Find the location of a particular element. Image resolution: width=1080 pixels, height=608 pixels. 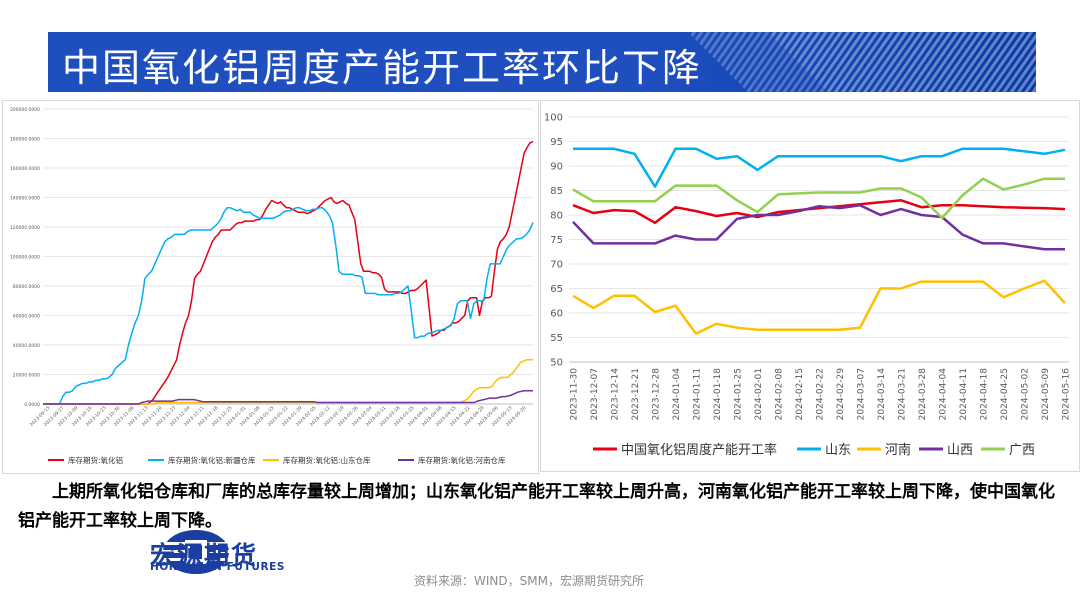

y-tick-label: 85 is located at coordinates (556, 191).